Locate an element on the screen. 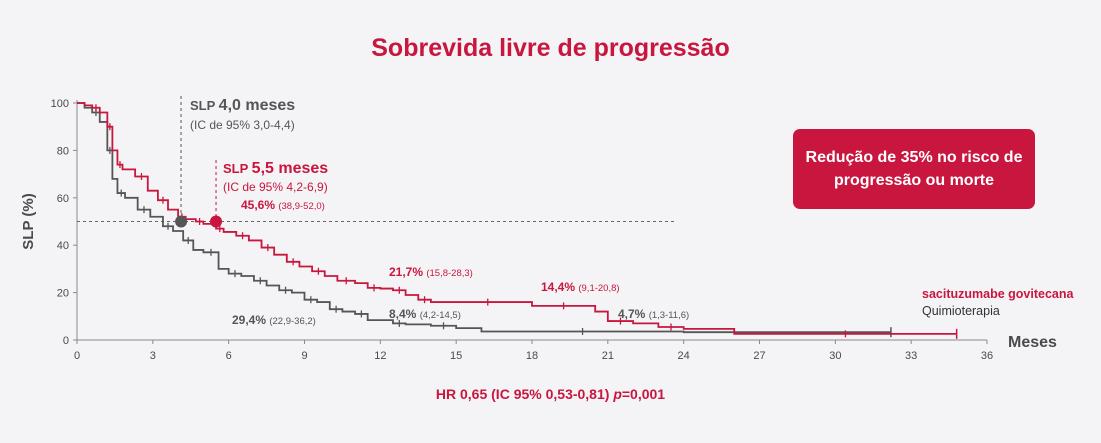 The width and height of the screenshot is (1101, 443). y-tick-label: 100 is located at coordinates (60, 104).